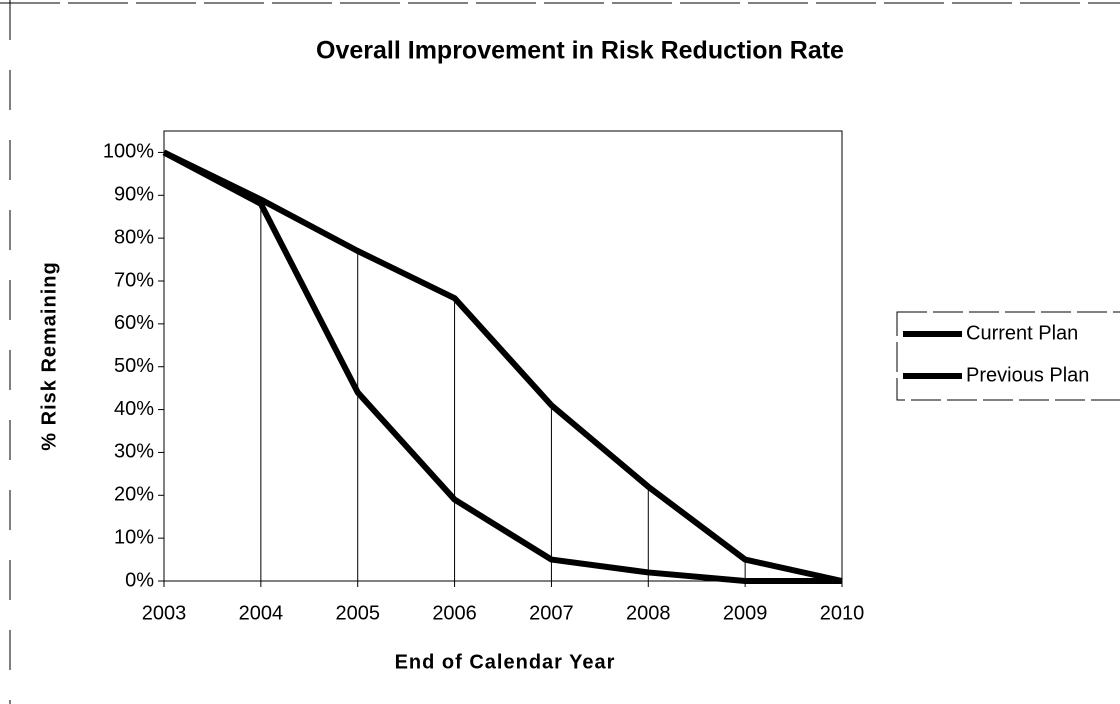  I want to click on x-tick-label: 2007, so click(551, 613).